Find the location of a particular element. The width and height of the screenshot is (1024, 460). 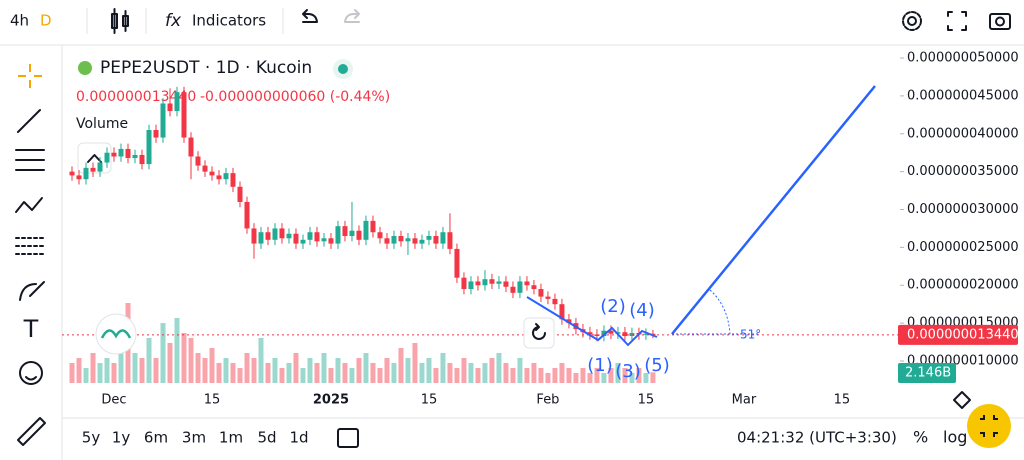

wave-line is located at coordinates (592, 321).